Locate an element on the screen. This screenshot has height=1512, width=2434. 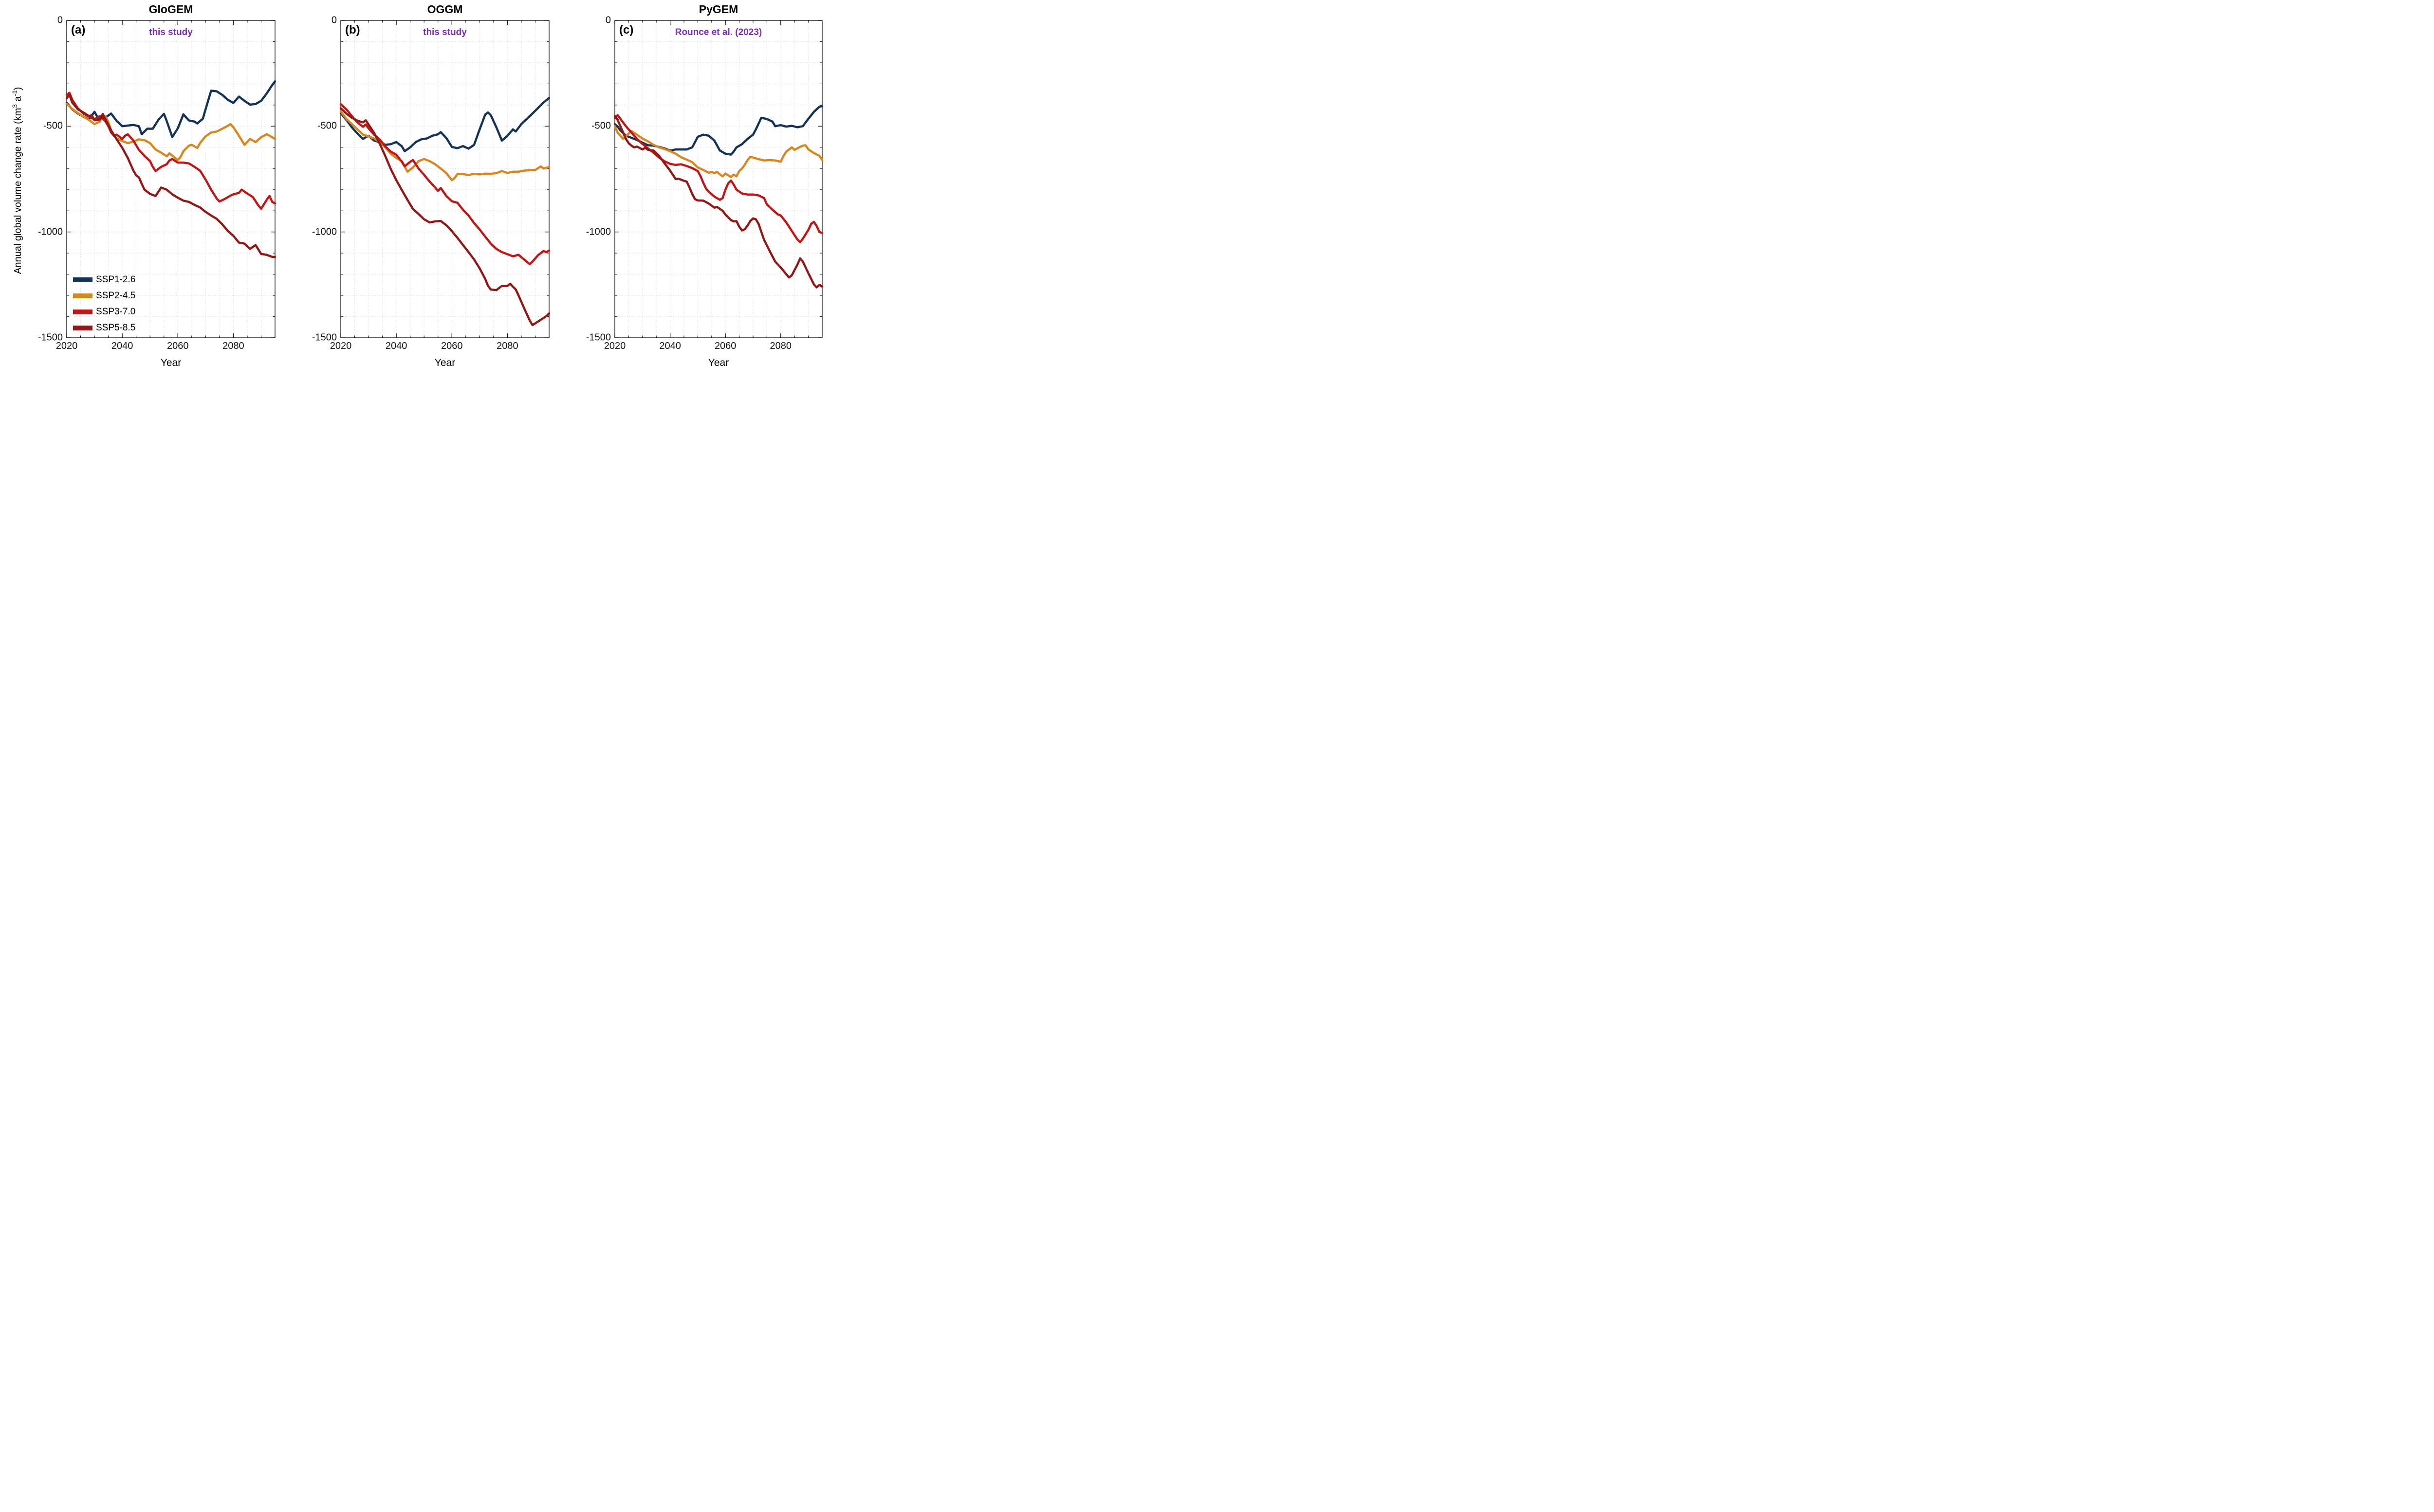
line-ssp1-2.6-panel-b is located at coordinates (445, 124).